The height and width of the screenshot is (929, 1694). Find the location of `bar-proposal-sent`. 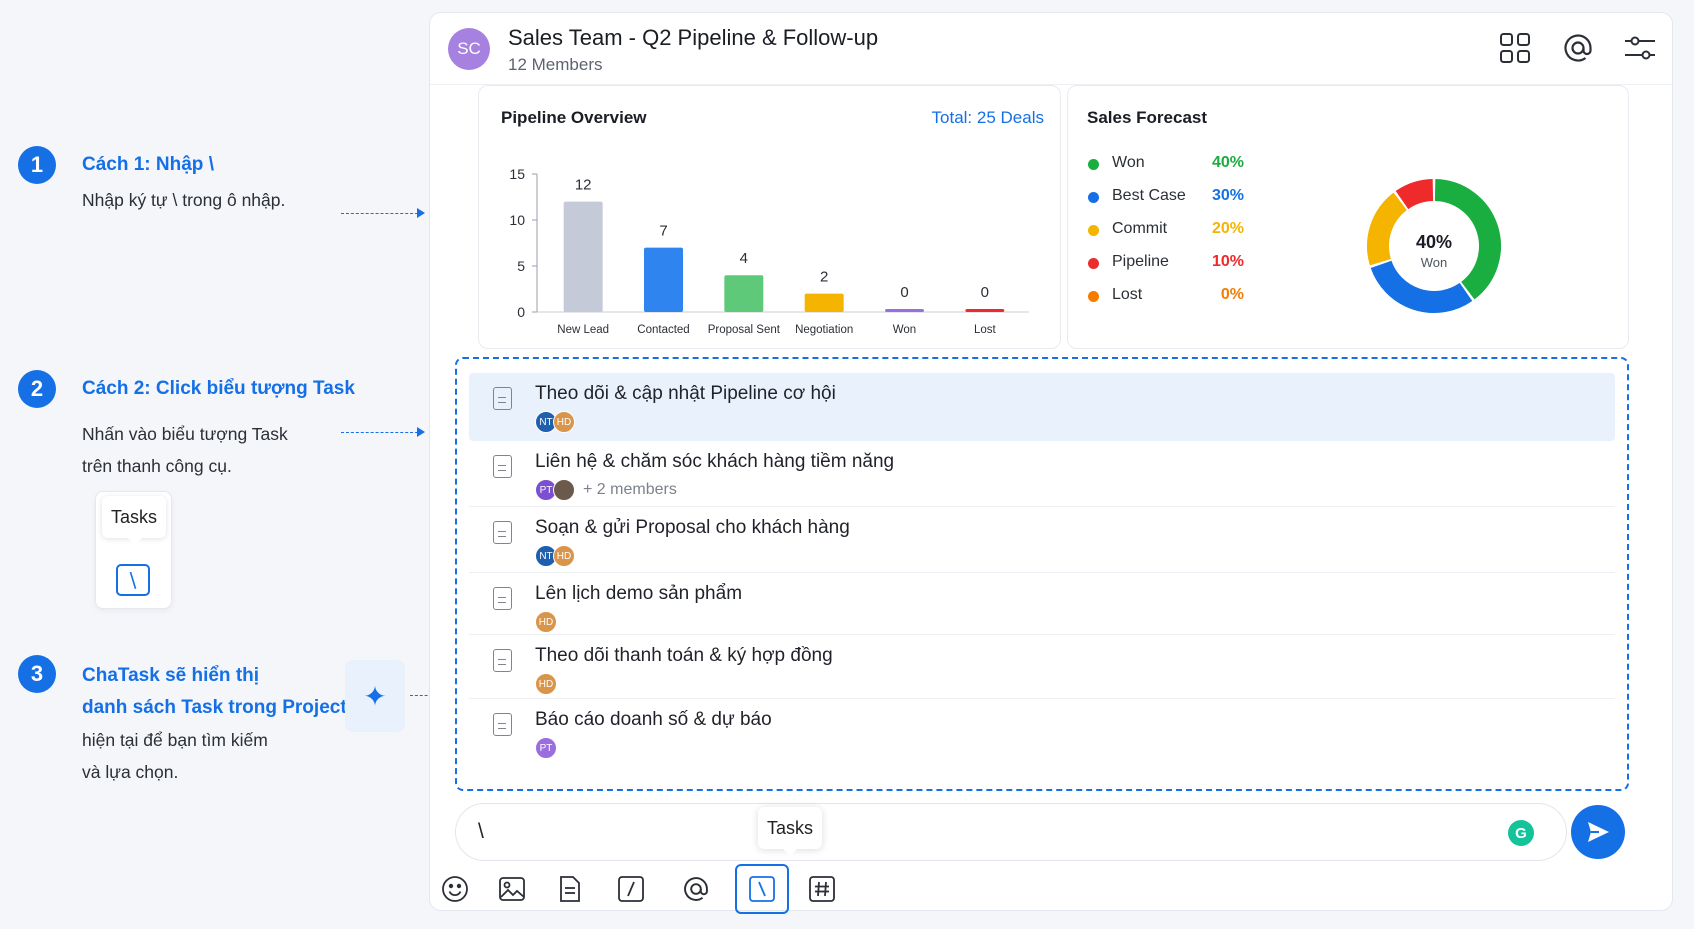

bar-proposal-sent is located at coordinates (744, 293).